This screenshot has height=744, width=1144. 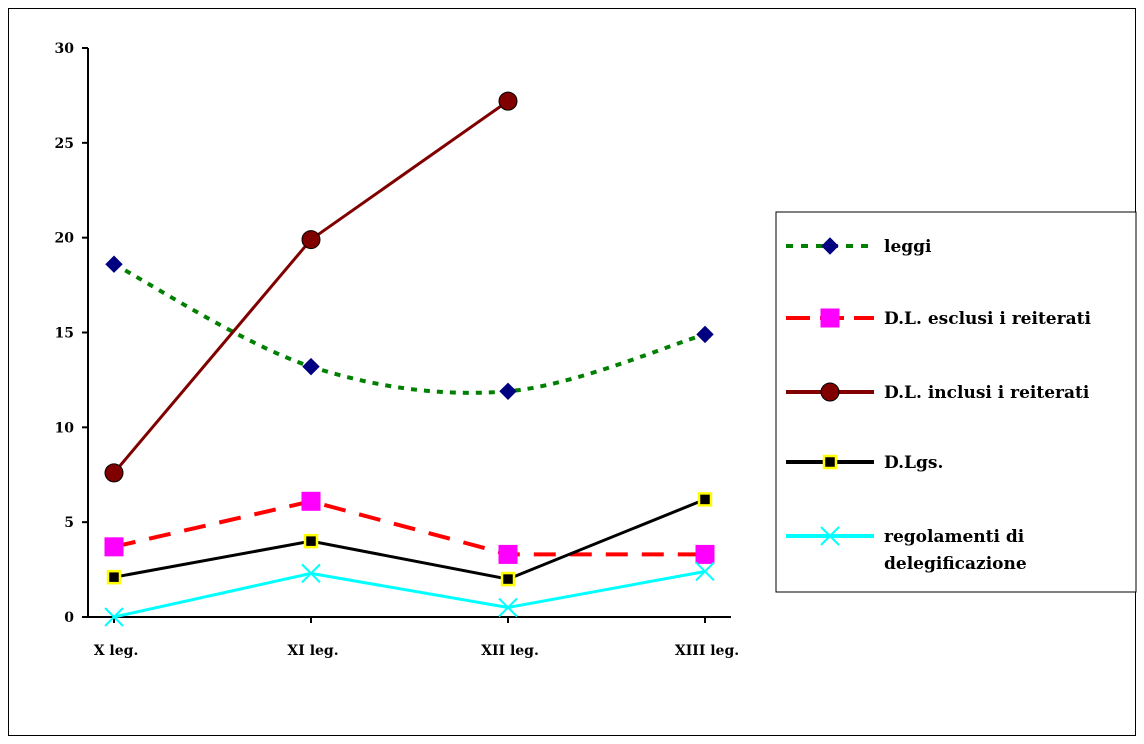 I want to click on legend-label: D.L. inclusi i reiterati, so click(x=987, y=393).